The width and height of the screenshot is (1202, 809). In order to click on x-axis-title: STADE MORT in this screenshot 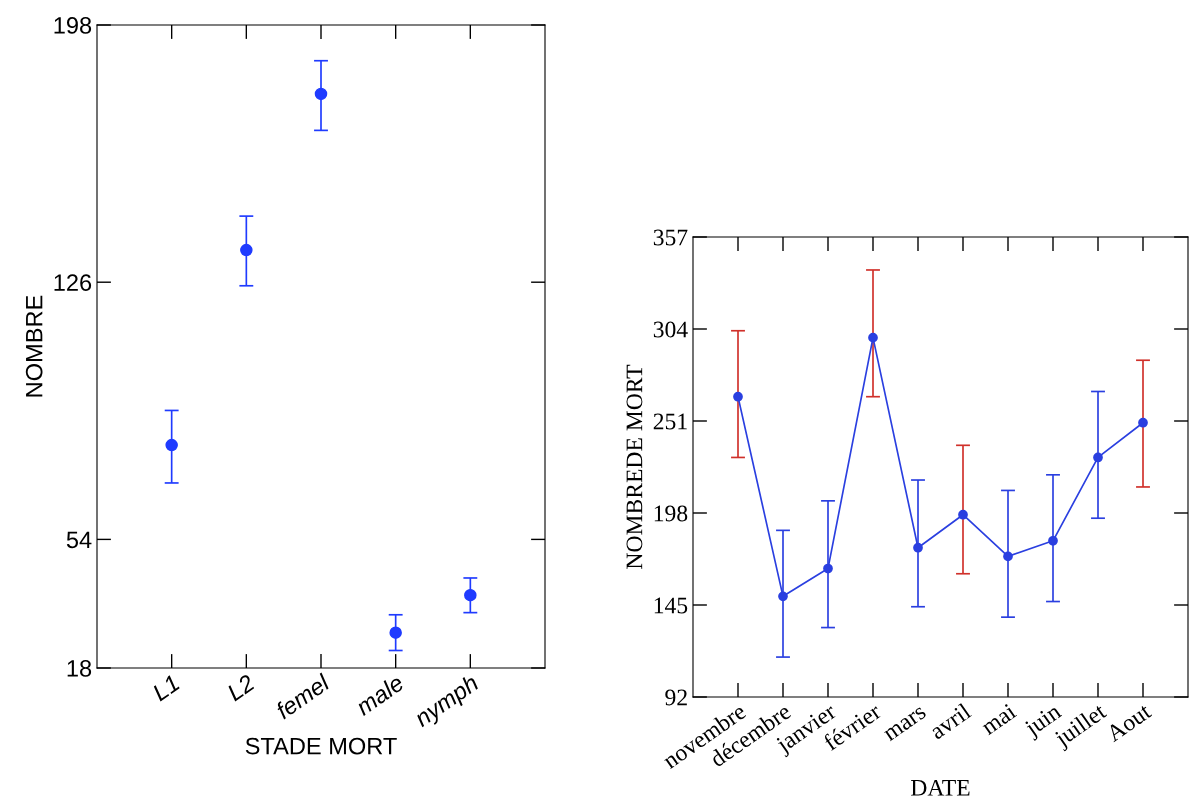, I will do `click(321, 746)`.